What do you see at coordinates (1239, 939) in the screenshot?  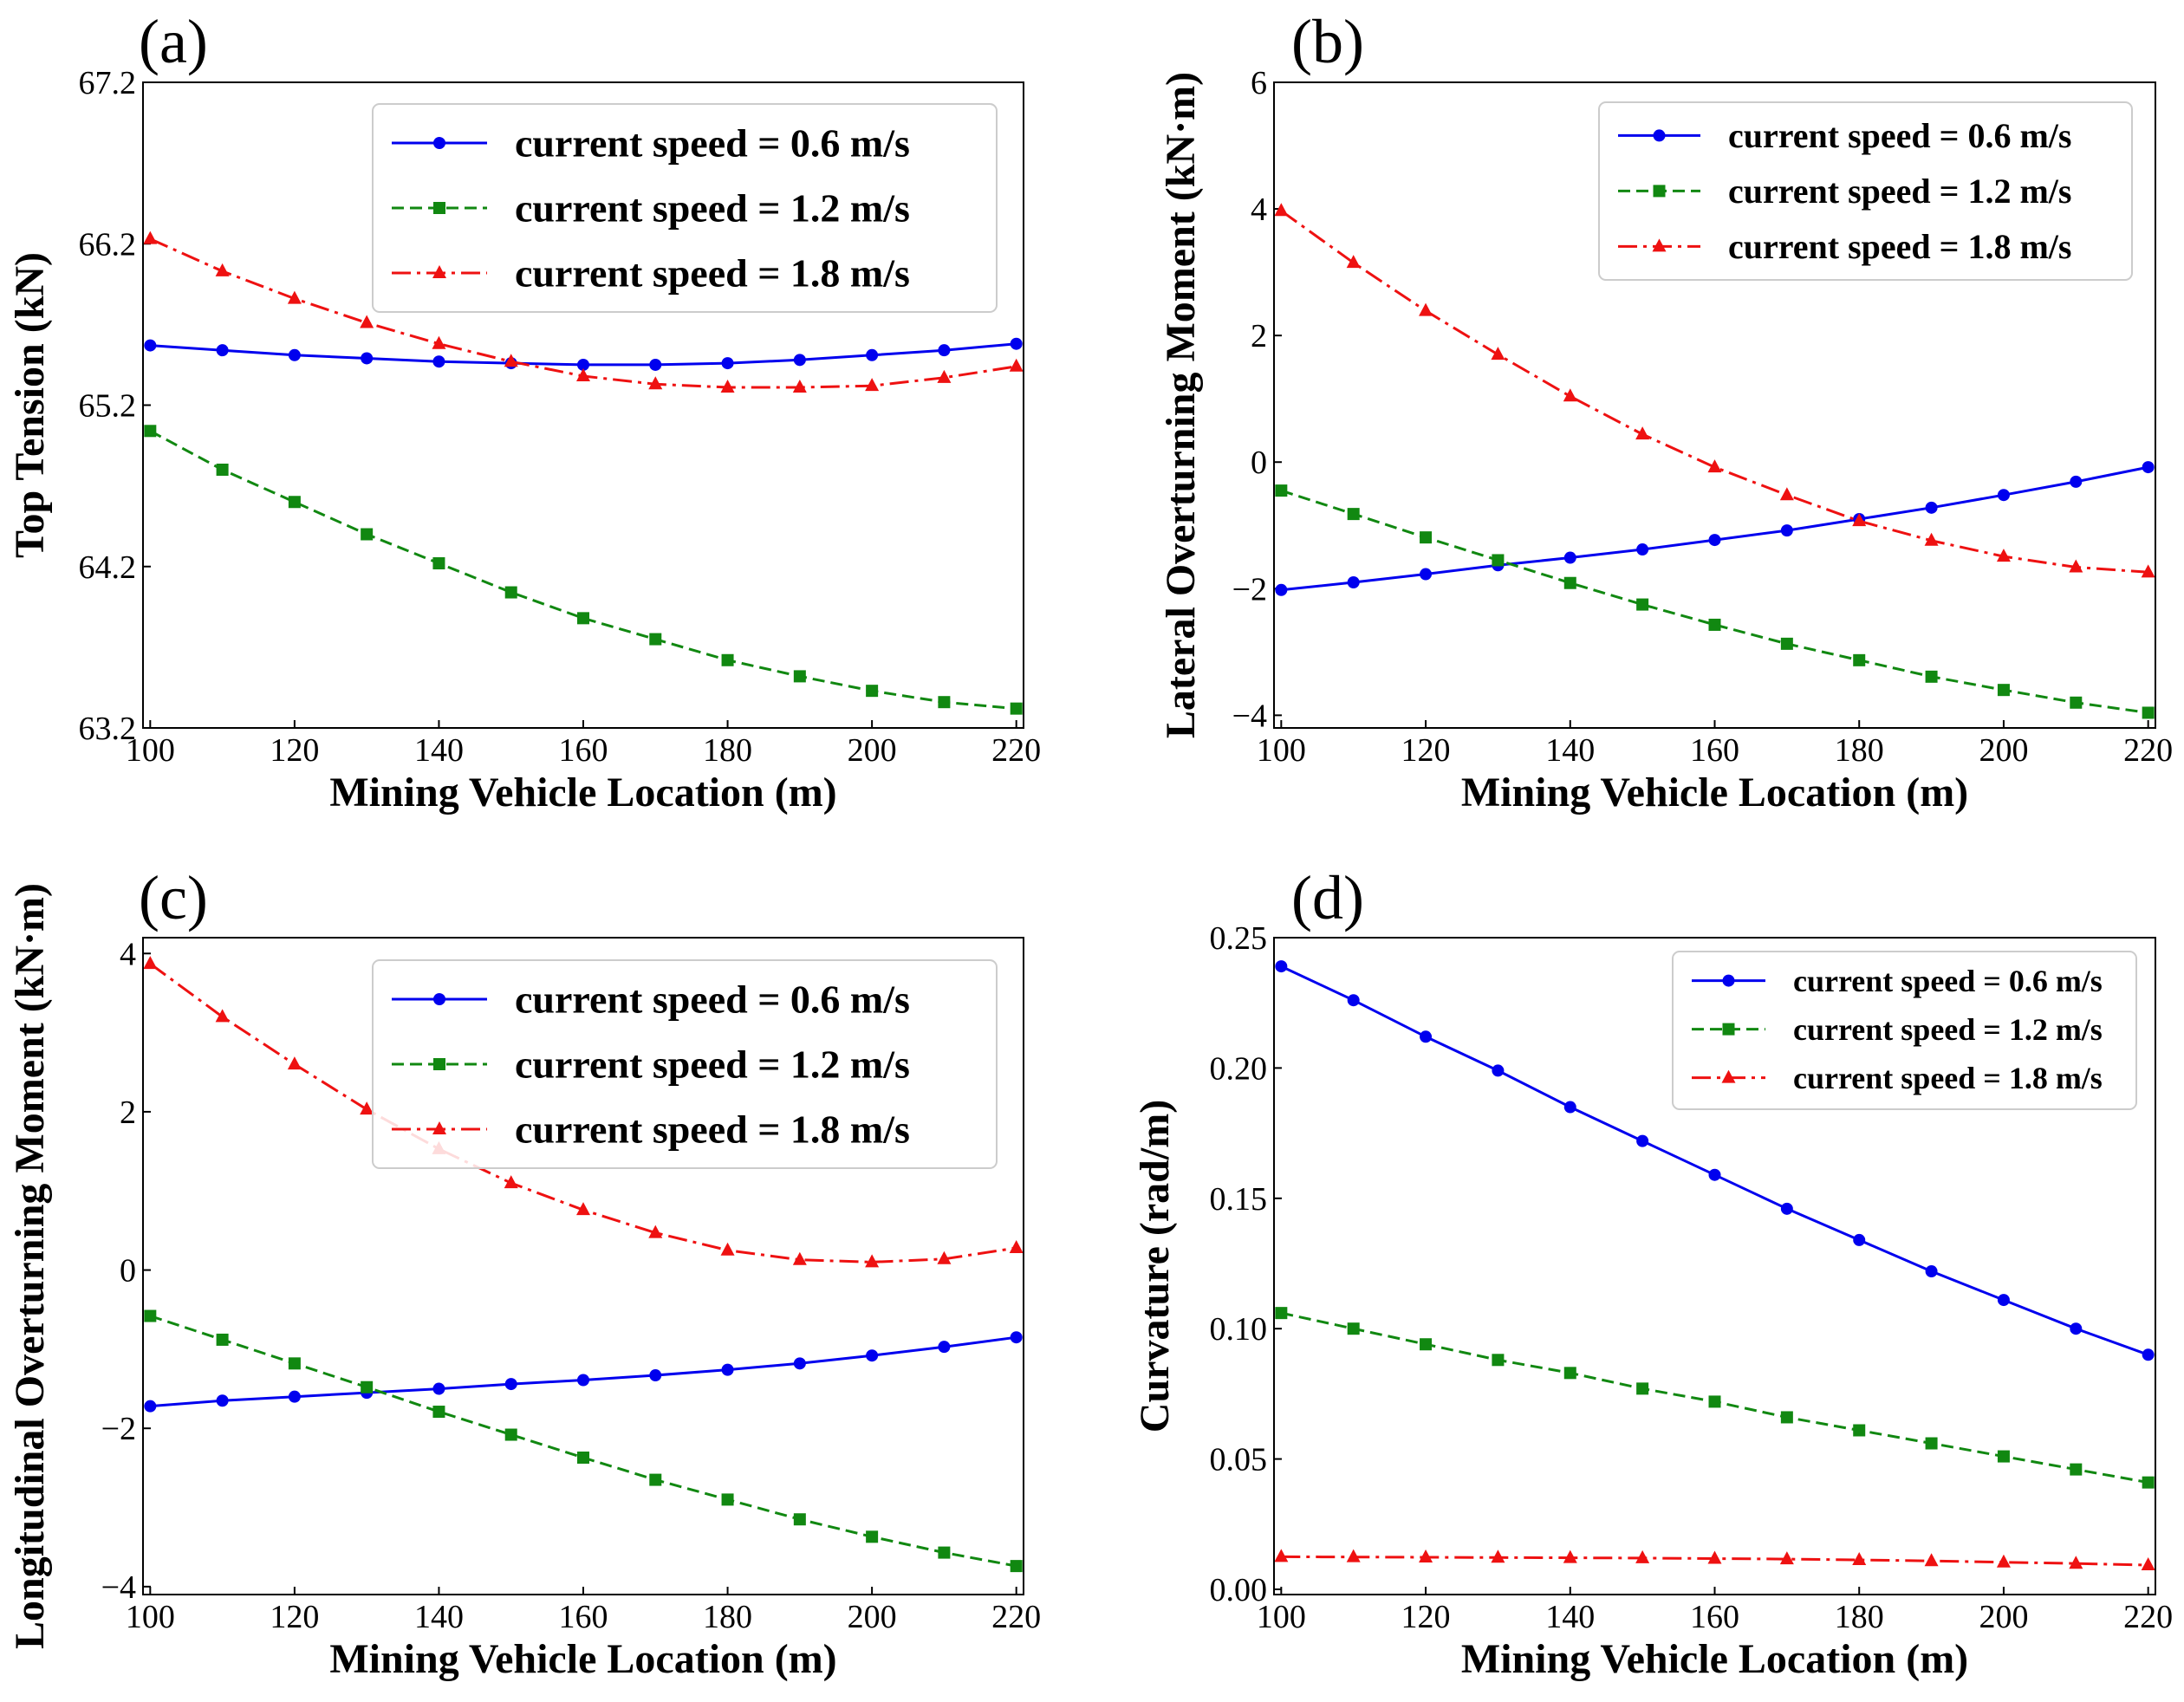 I see `y-tick-label: 0.25` at bounding box center [1239, 939].